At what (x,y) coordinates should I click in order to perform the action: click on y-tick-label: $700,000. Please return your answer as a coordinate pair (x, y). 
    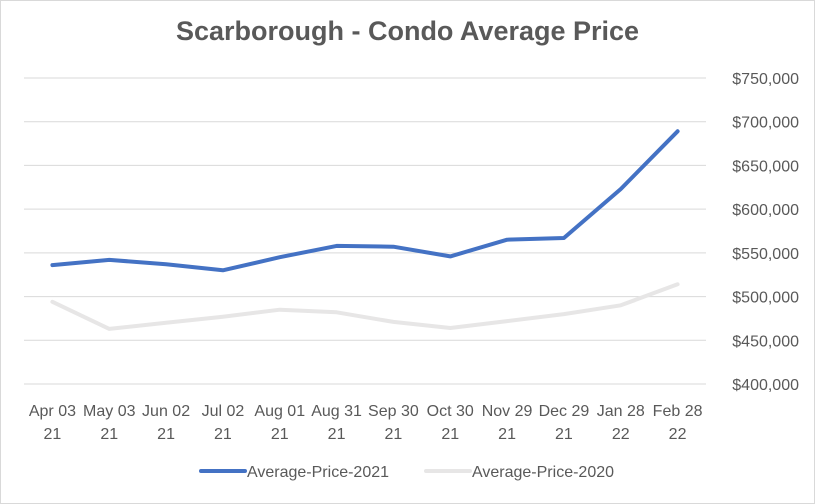
    Looking at the image, I should click on (765, 123).